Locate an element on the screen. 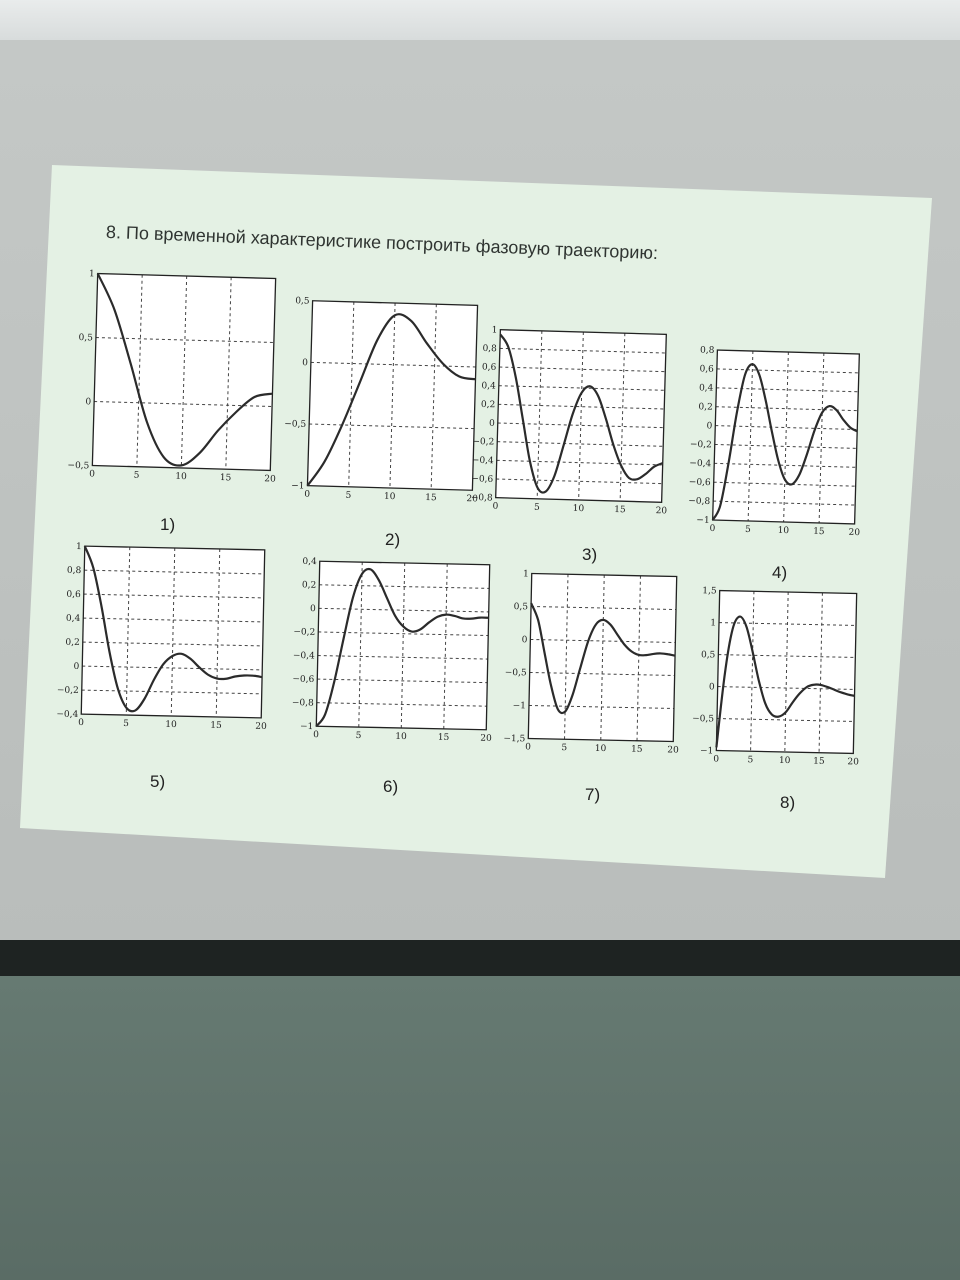  chart-3-ytick: −0,2 is located at coordinates (483, 442).